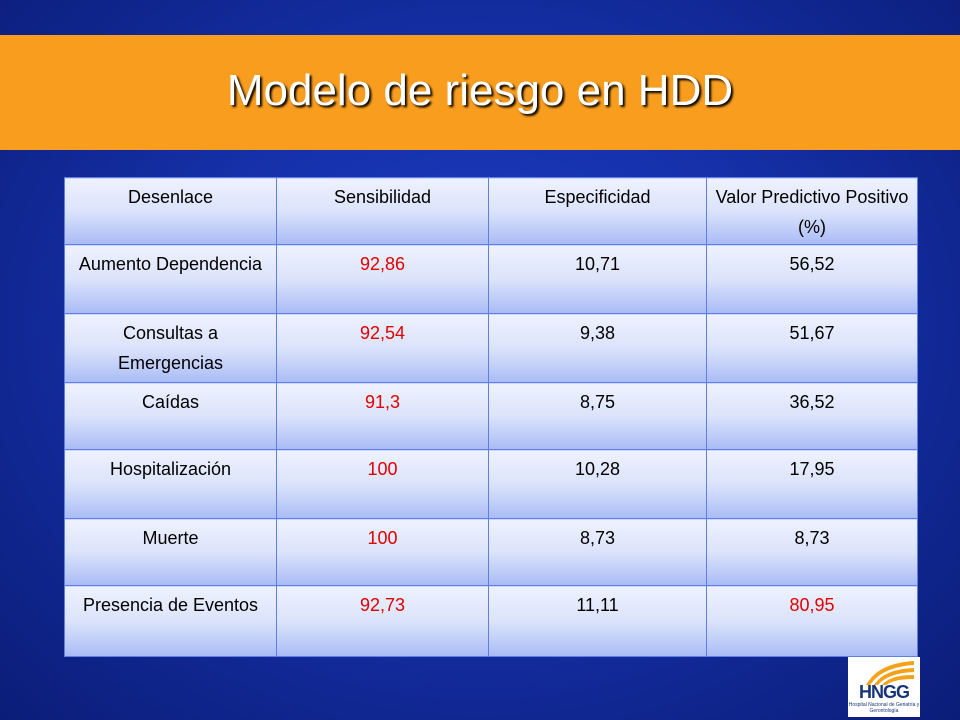 This screenshot has height=720, width=960. Describe the element at coordinates (382, 348) in the screenshot. I see `cell-sensibilidad: 92,54` at that location.